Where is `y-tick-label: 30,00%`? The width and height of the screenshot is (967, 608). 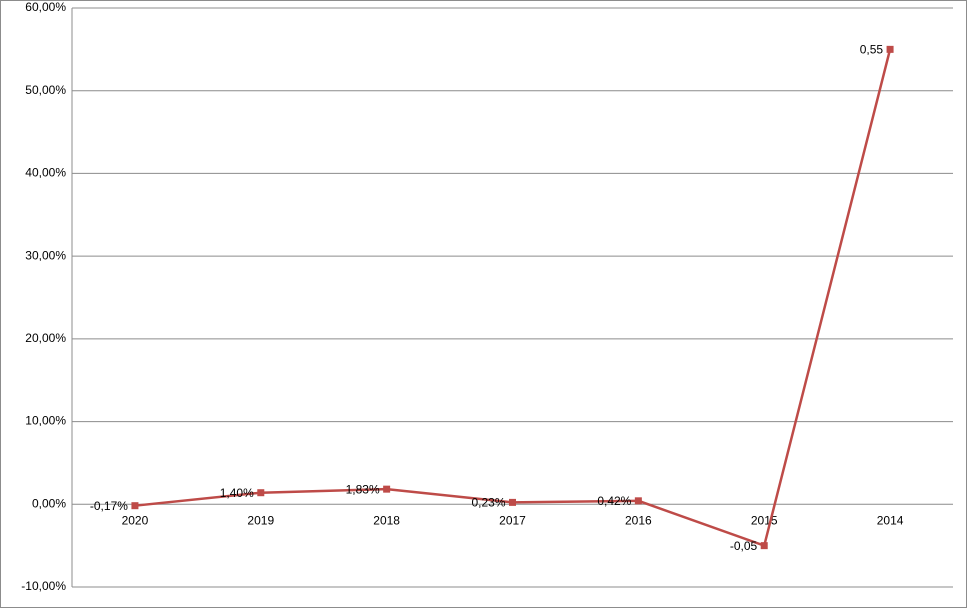 y-tick-label: 30,00% is located at coordinates (45, 255).